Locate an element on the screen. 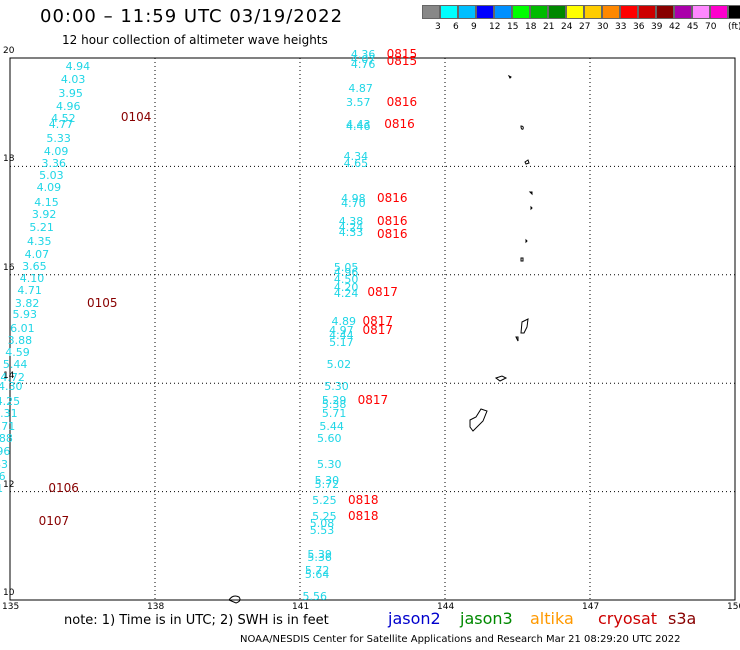 This screenshot has height=650, width=740. lat-tick-label: 12 is located at coordinates (9, 484).